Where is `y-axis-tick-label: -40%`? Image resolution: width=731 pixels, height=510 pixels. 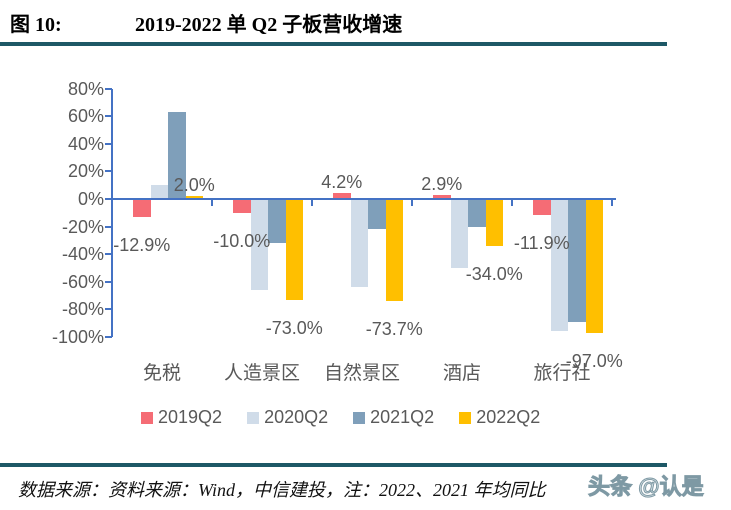
y-axis-tick-label: -40% is located at coordinates (82, 254).